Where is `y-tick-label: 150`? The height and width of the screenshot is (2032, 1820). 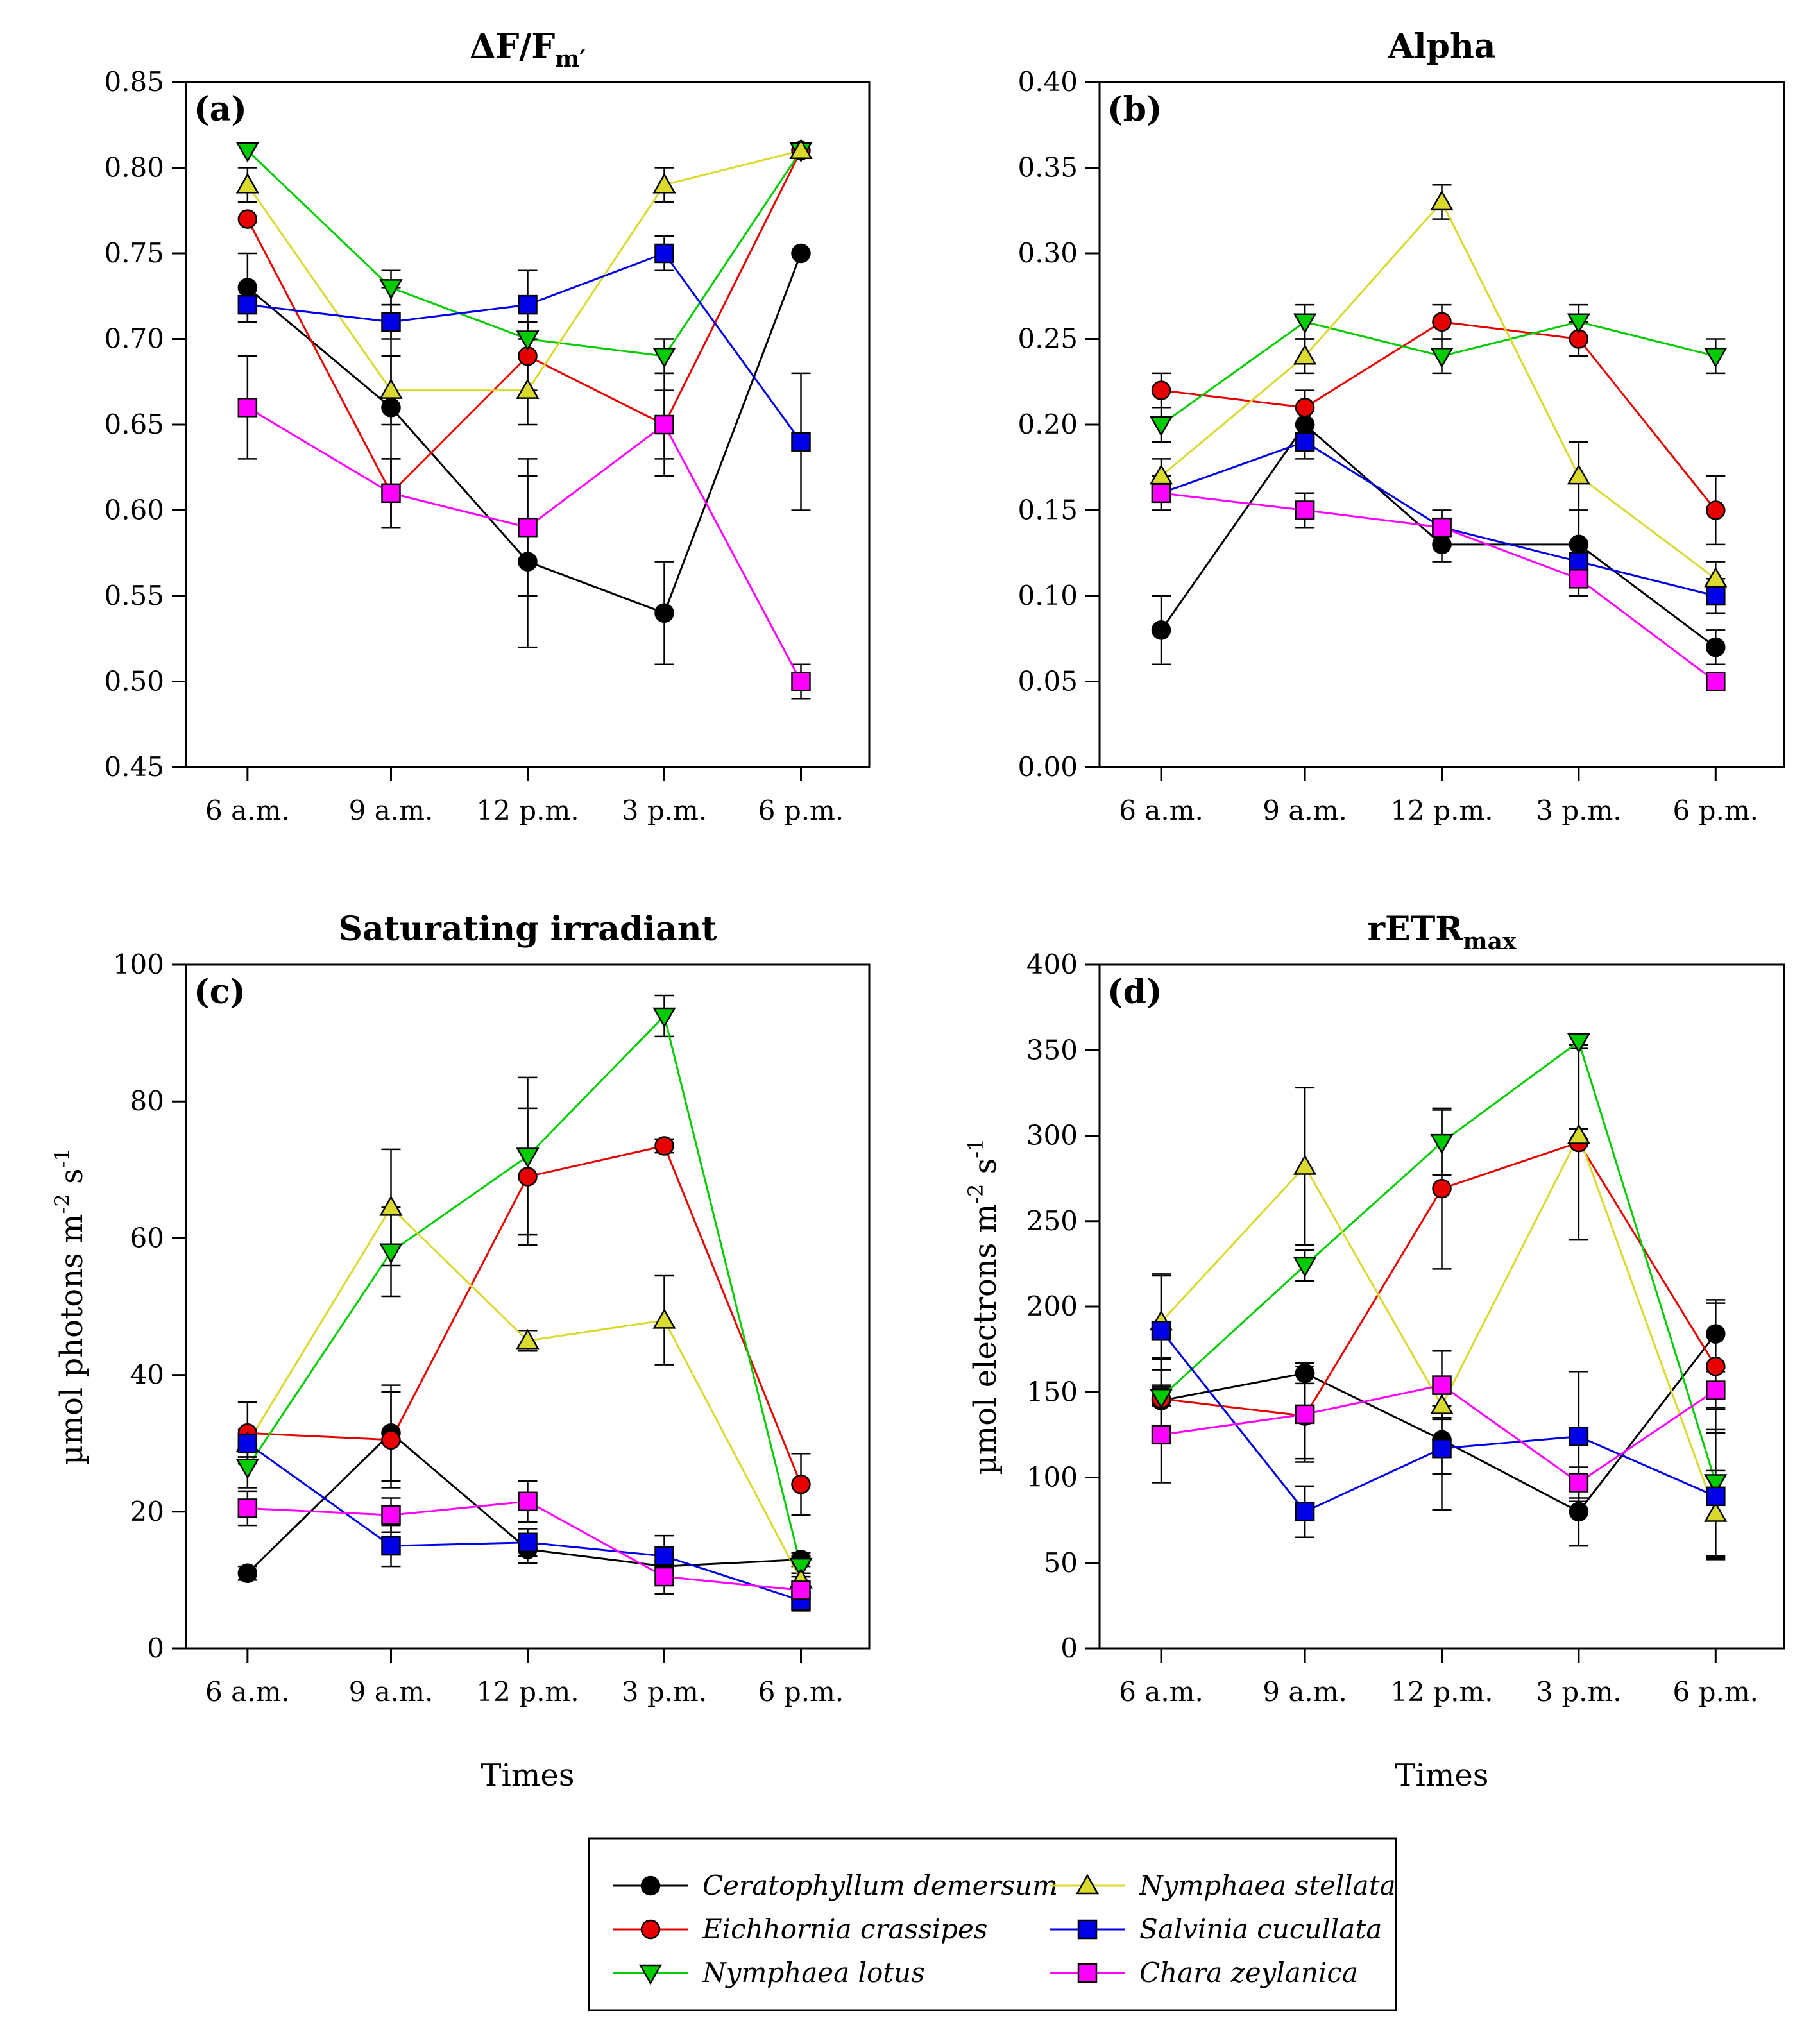
y-tick-label: 150 is located at coordinates (1052, 1391).